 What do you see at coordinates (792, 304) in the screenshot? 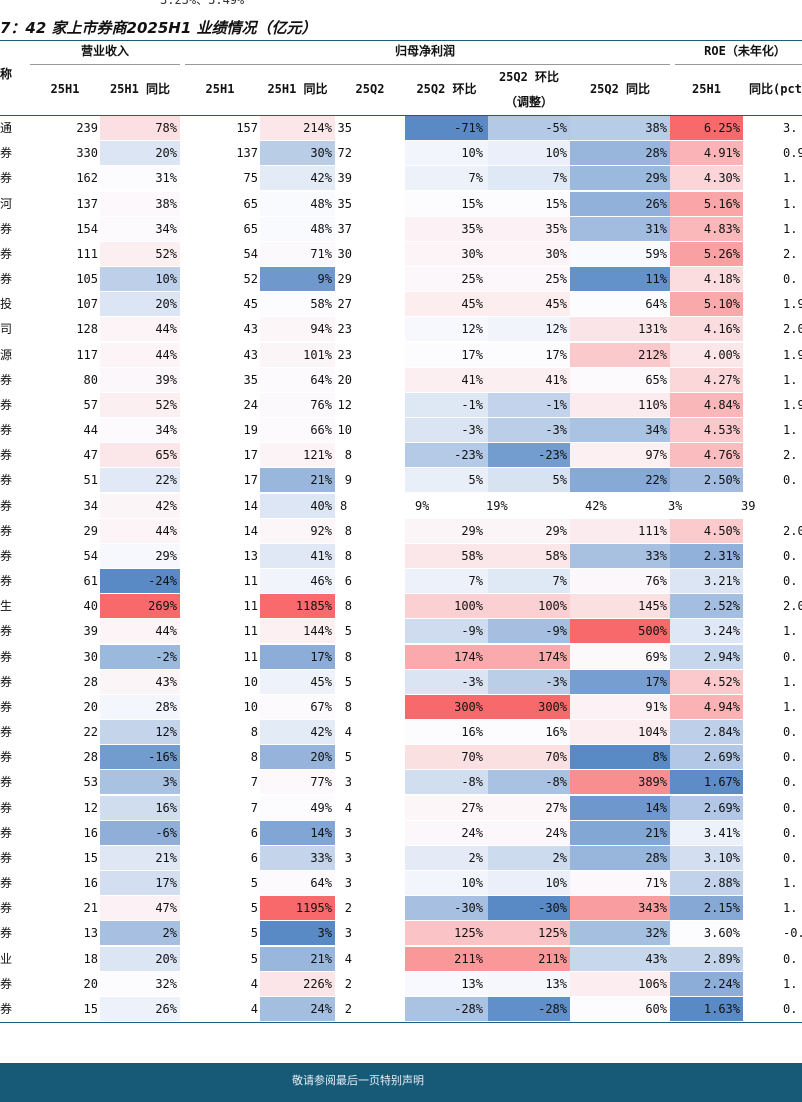
I see `table-cell: 1.9` at bounding box center [792, 304].